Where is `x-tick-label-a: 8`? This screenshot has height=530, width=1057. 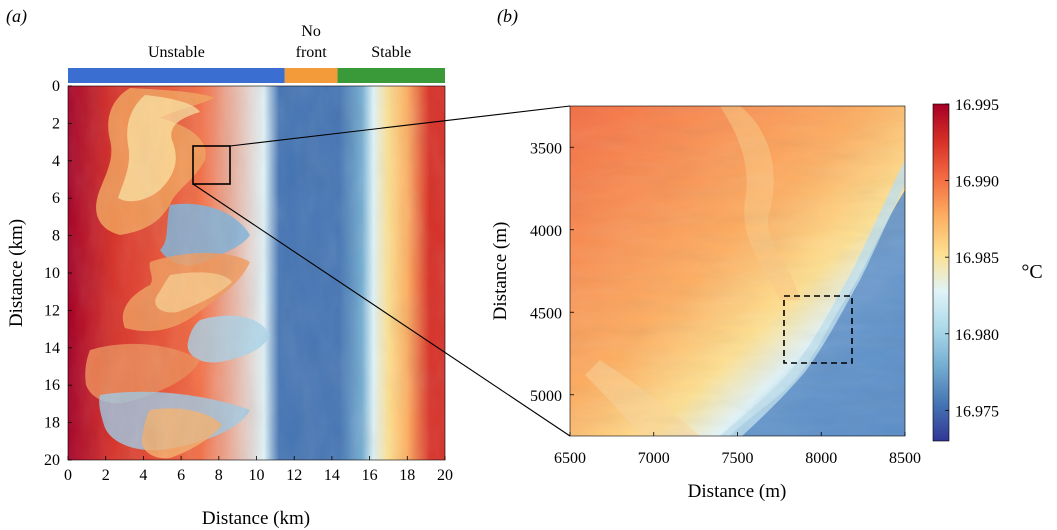 x-tick-label-a: 8 is located at coordinates (219, 475).